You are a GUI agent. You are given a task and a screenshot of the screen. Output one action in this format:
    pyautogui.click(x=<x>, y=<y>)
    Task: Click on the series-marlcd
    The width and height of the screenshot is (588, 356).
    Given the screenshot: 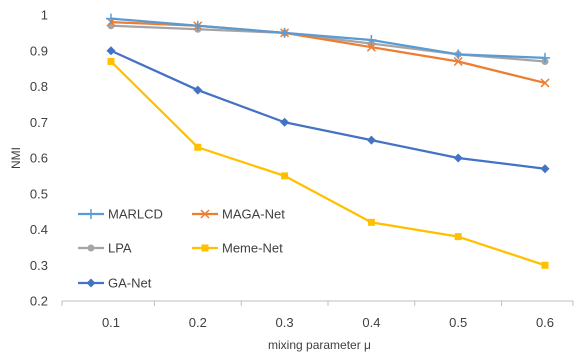 What is the action you would take?
    pyautogui.click(x=328, y=38)
    